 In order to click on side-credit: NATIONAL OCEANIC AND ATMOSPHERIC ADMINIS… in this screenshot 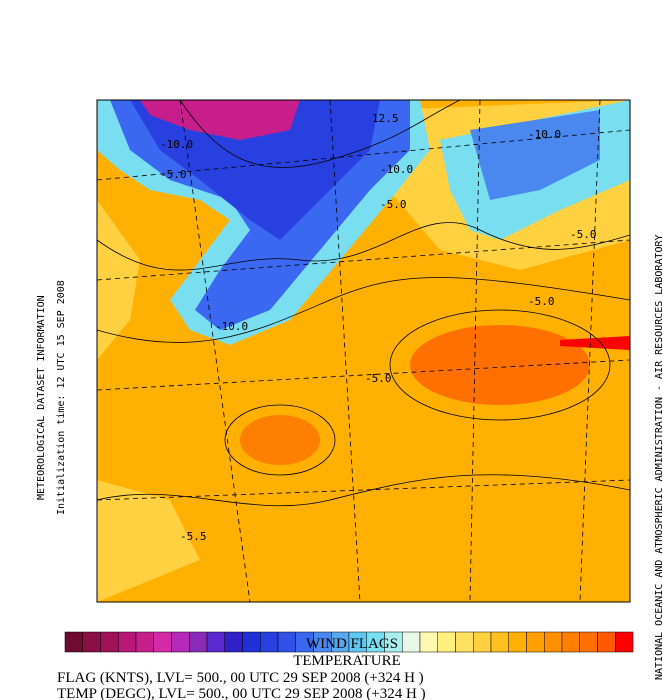, I will do `click(658, 457)`.